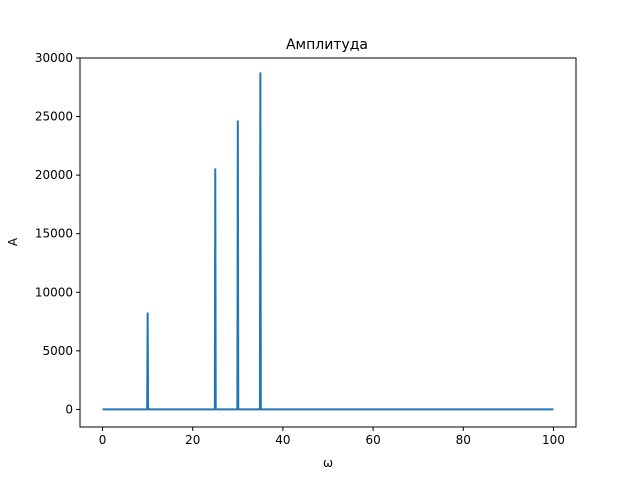 This screenshot has height=484, width=640. I want to click on x-tick-label: 100, so click(553, 440).